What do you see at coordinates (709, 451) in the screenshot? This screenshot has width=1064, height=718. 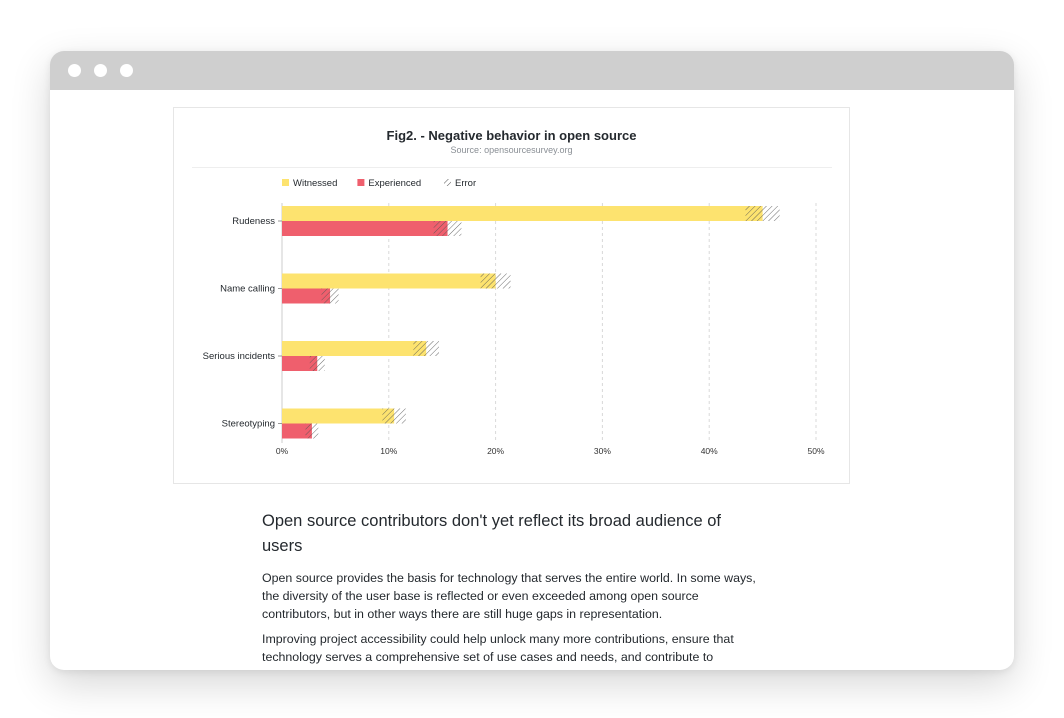 I see `x-tick-label: 40%` at bounding box center [709, 451].